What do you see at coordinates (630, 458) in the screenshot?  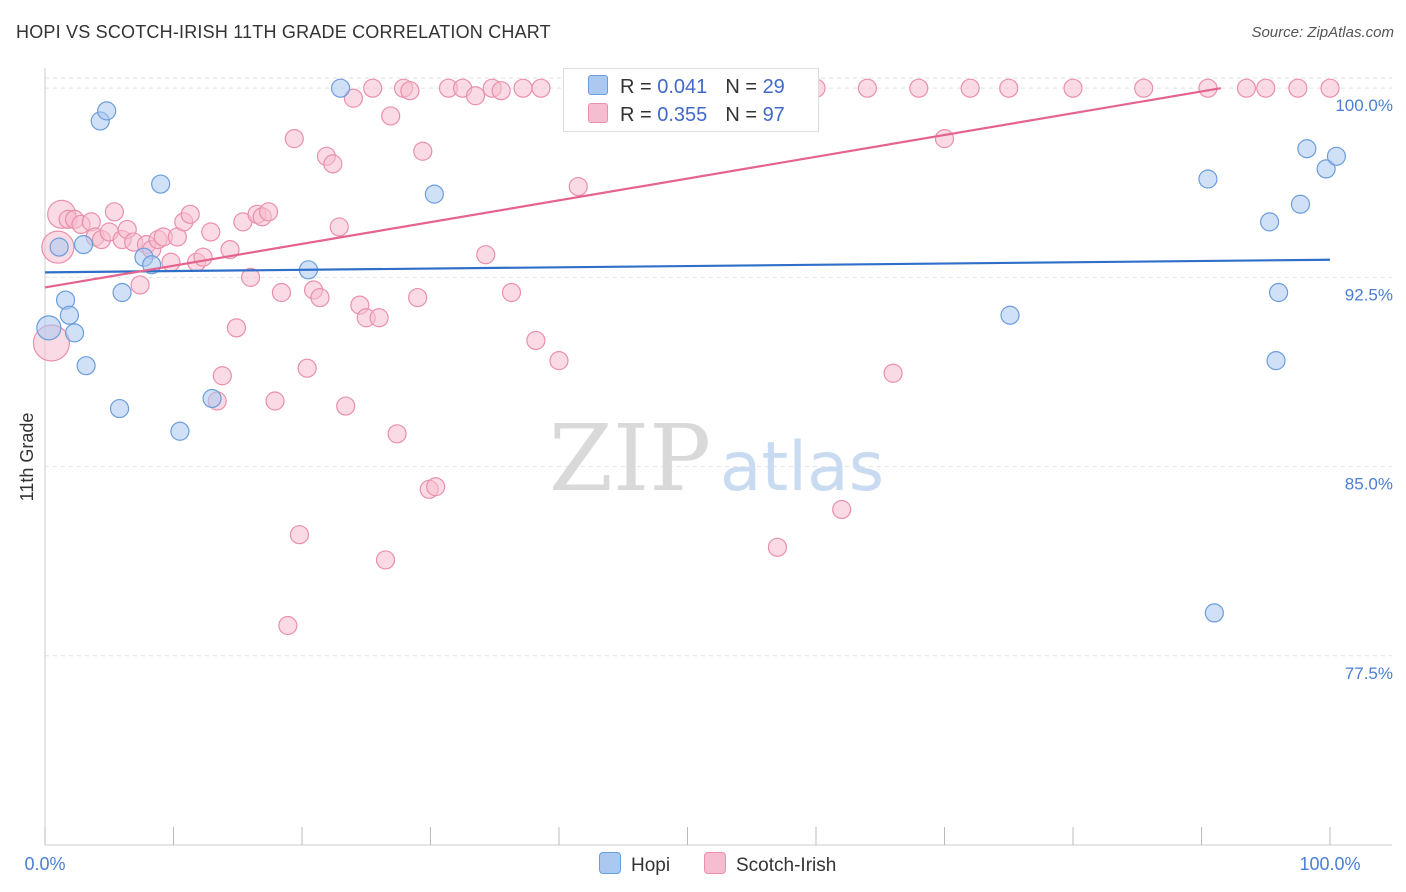 I see `watermark-zip: ZIP` at bounding box center [630, 458].